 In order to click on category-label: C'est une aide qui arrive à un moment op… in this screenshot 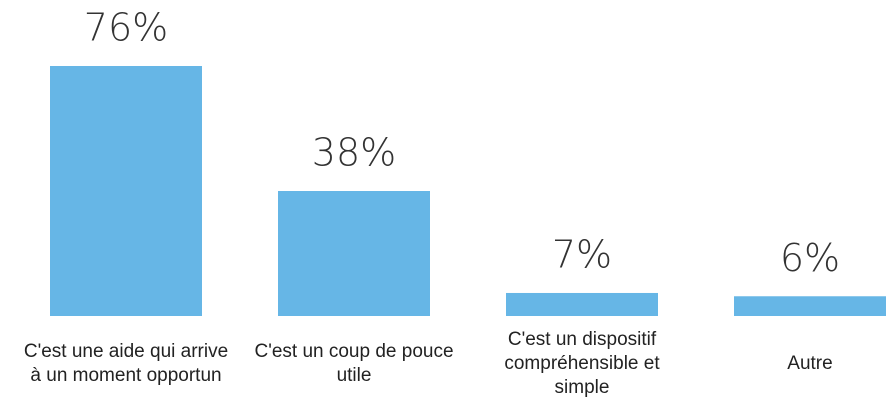, I will do `click(126, 363)`.